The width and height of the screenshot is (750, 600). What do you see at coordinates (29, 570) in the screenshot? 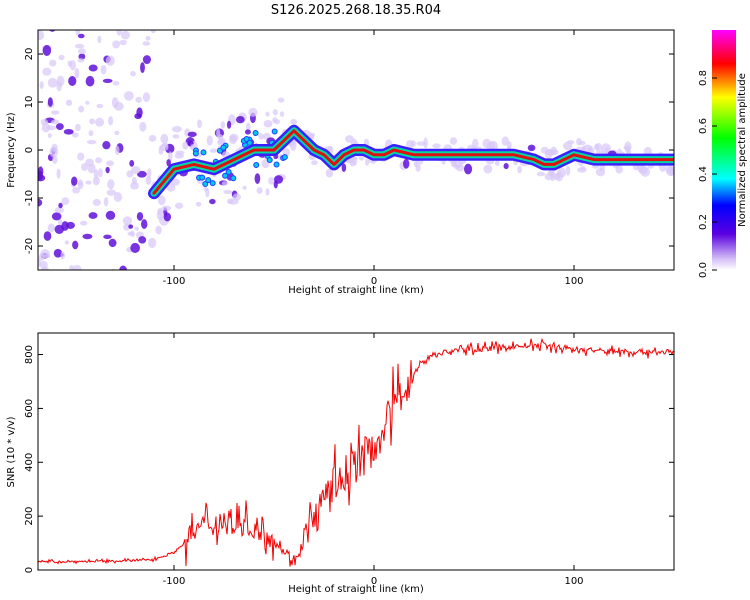
I see `snr-ytick-label: 0` at bounding box center [29, 570].